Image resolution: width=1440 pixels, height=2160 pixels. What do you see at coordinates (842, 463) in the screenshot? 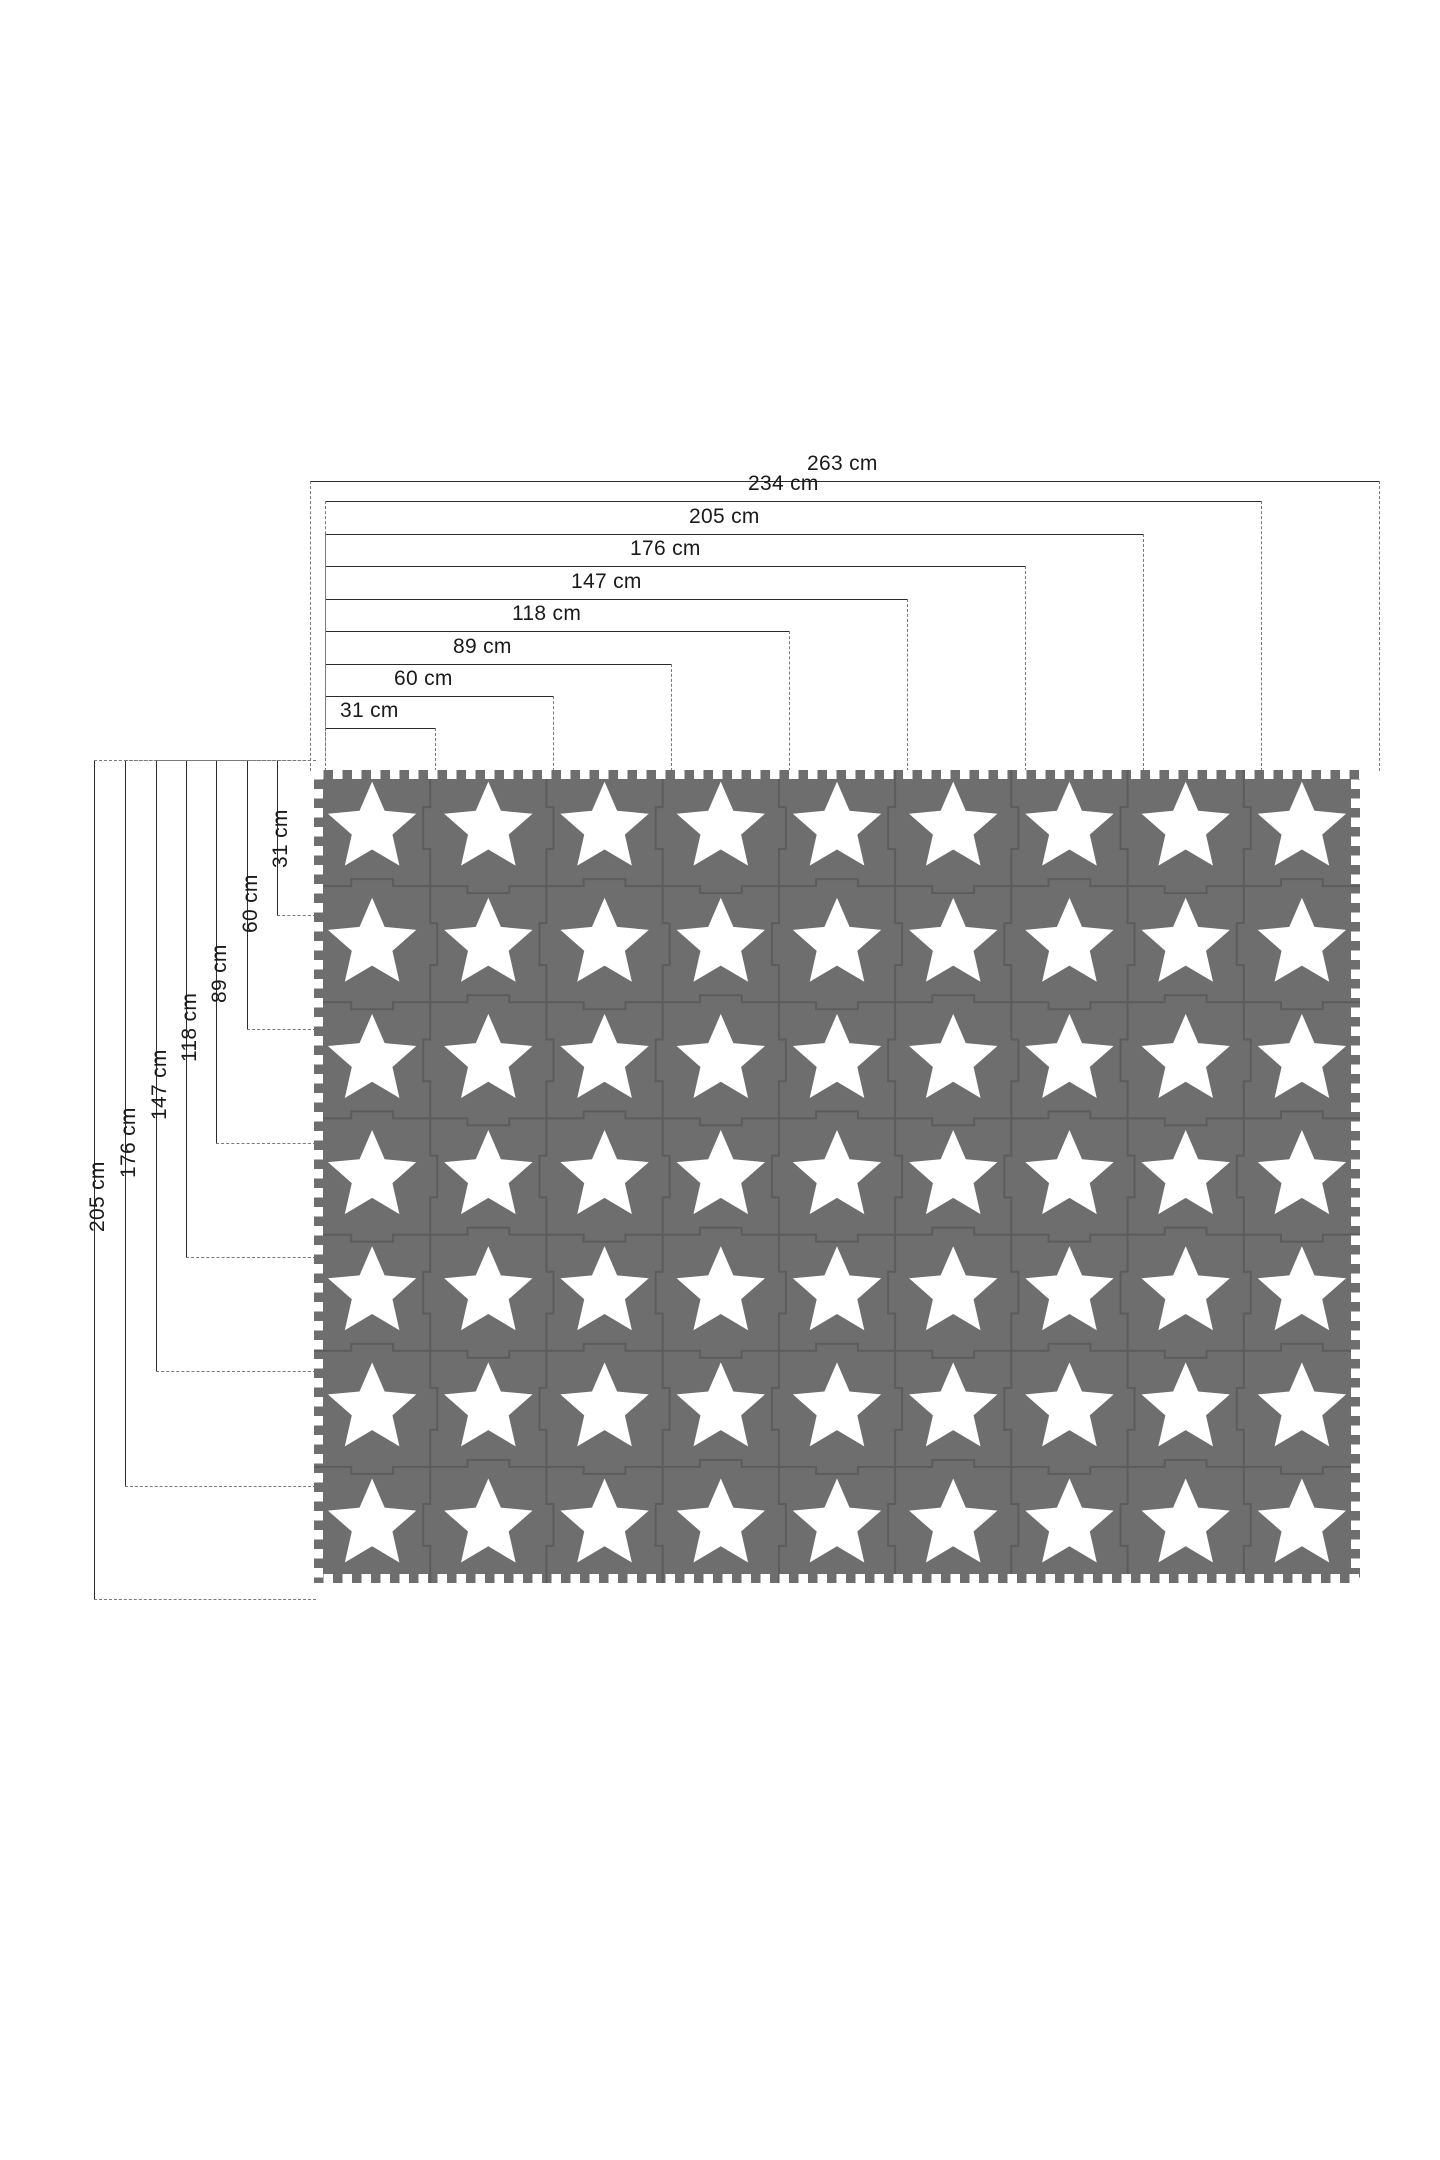
I see `top-dim-label-263: 263 cm` at bounding box center [842, 463].